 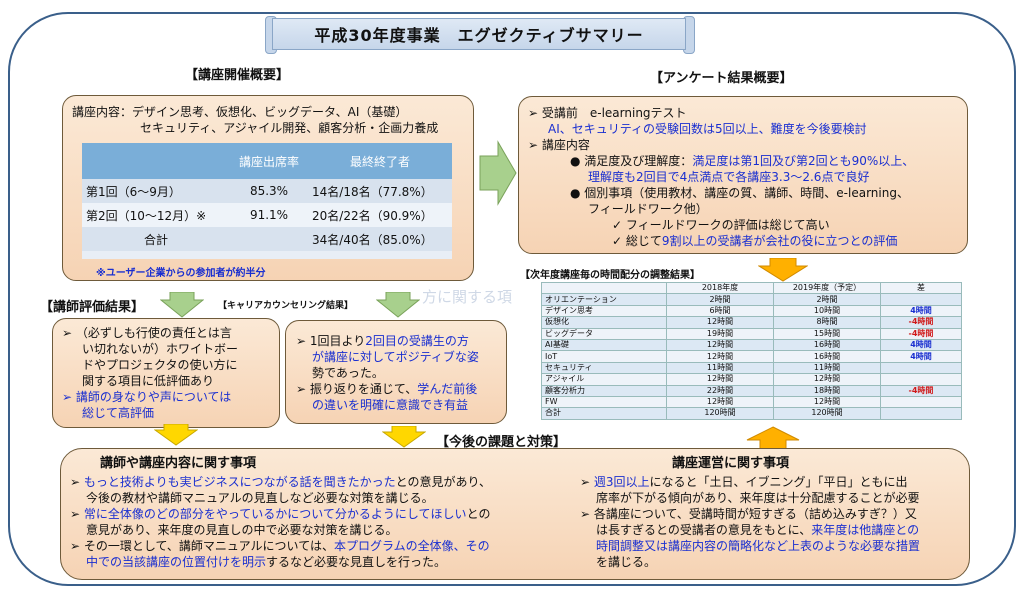 What do you see at coordinates (395, 357) in the screenshot?
I see `career-line2: が講座に対してポジティブな姿` at bounding box center [395, 357].